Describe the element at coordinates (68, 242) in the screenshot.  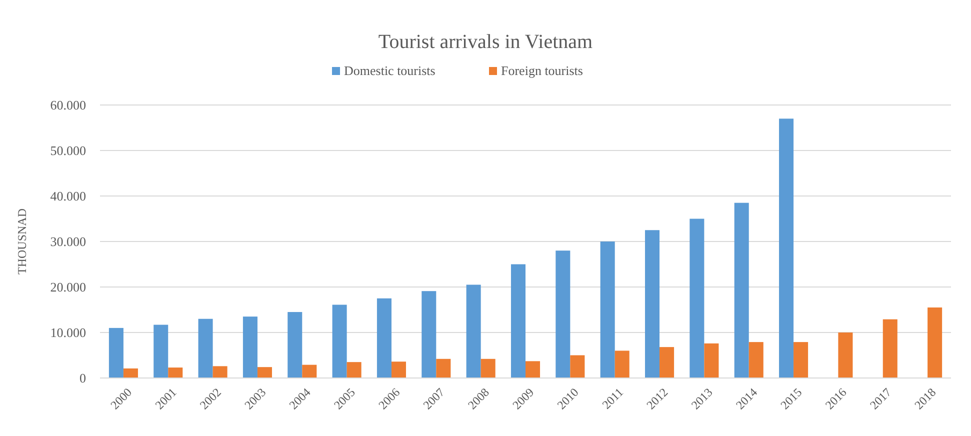
I see `y-tick-label: 30.000` at that location.